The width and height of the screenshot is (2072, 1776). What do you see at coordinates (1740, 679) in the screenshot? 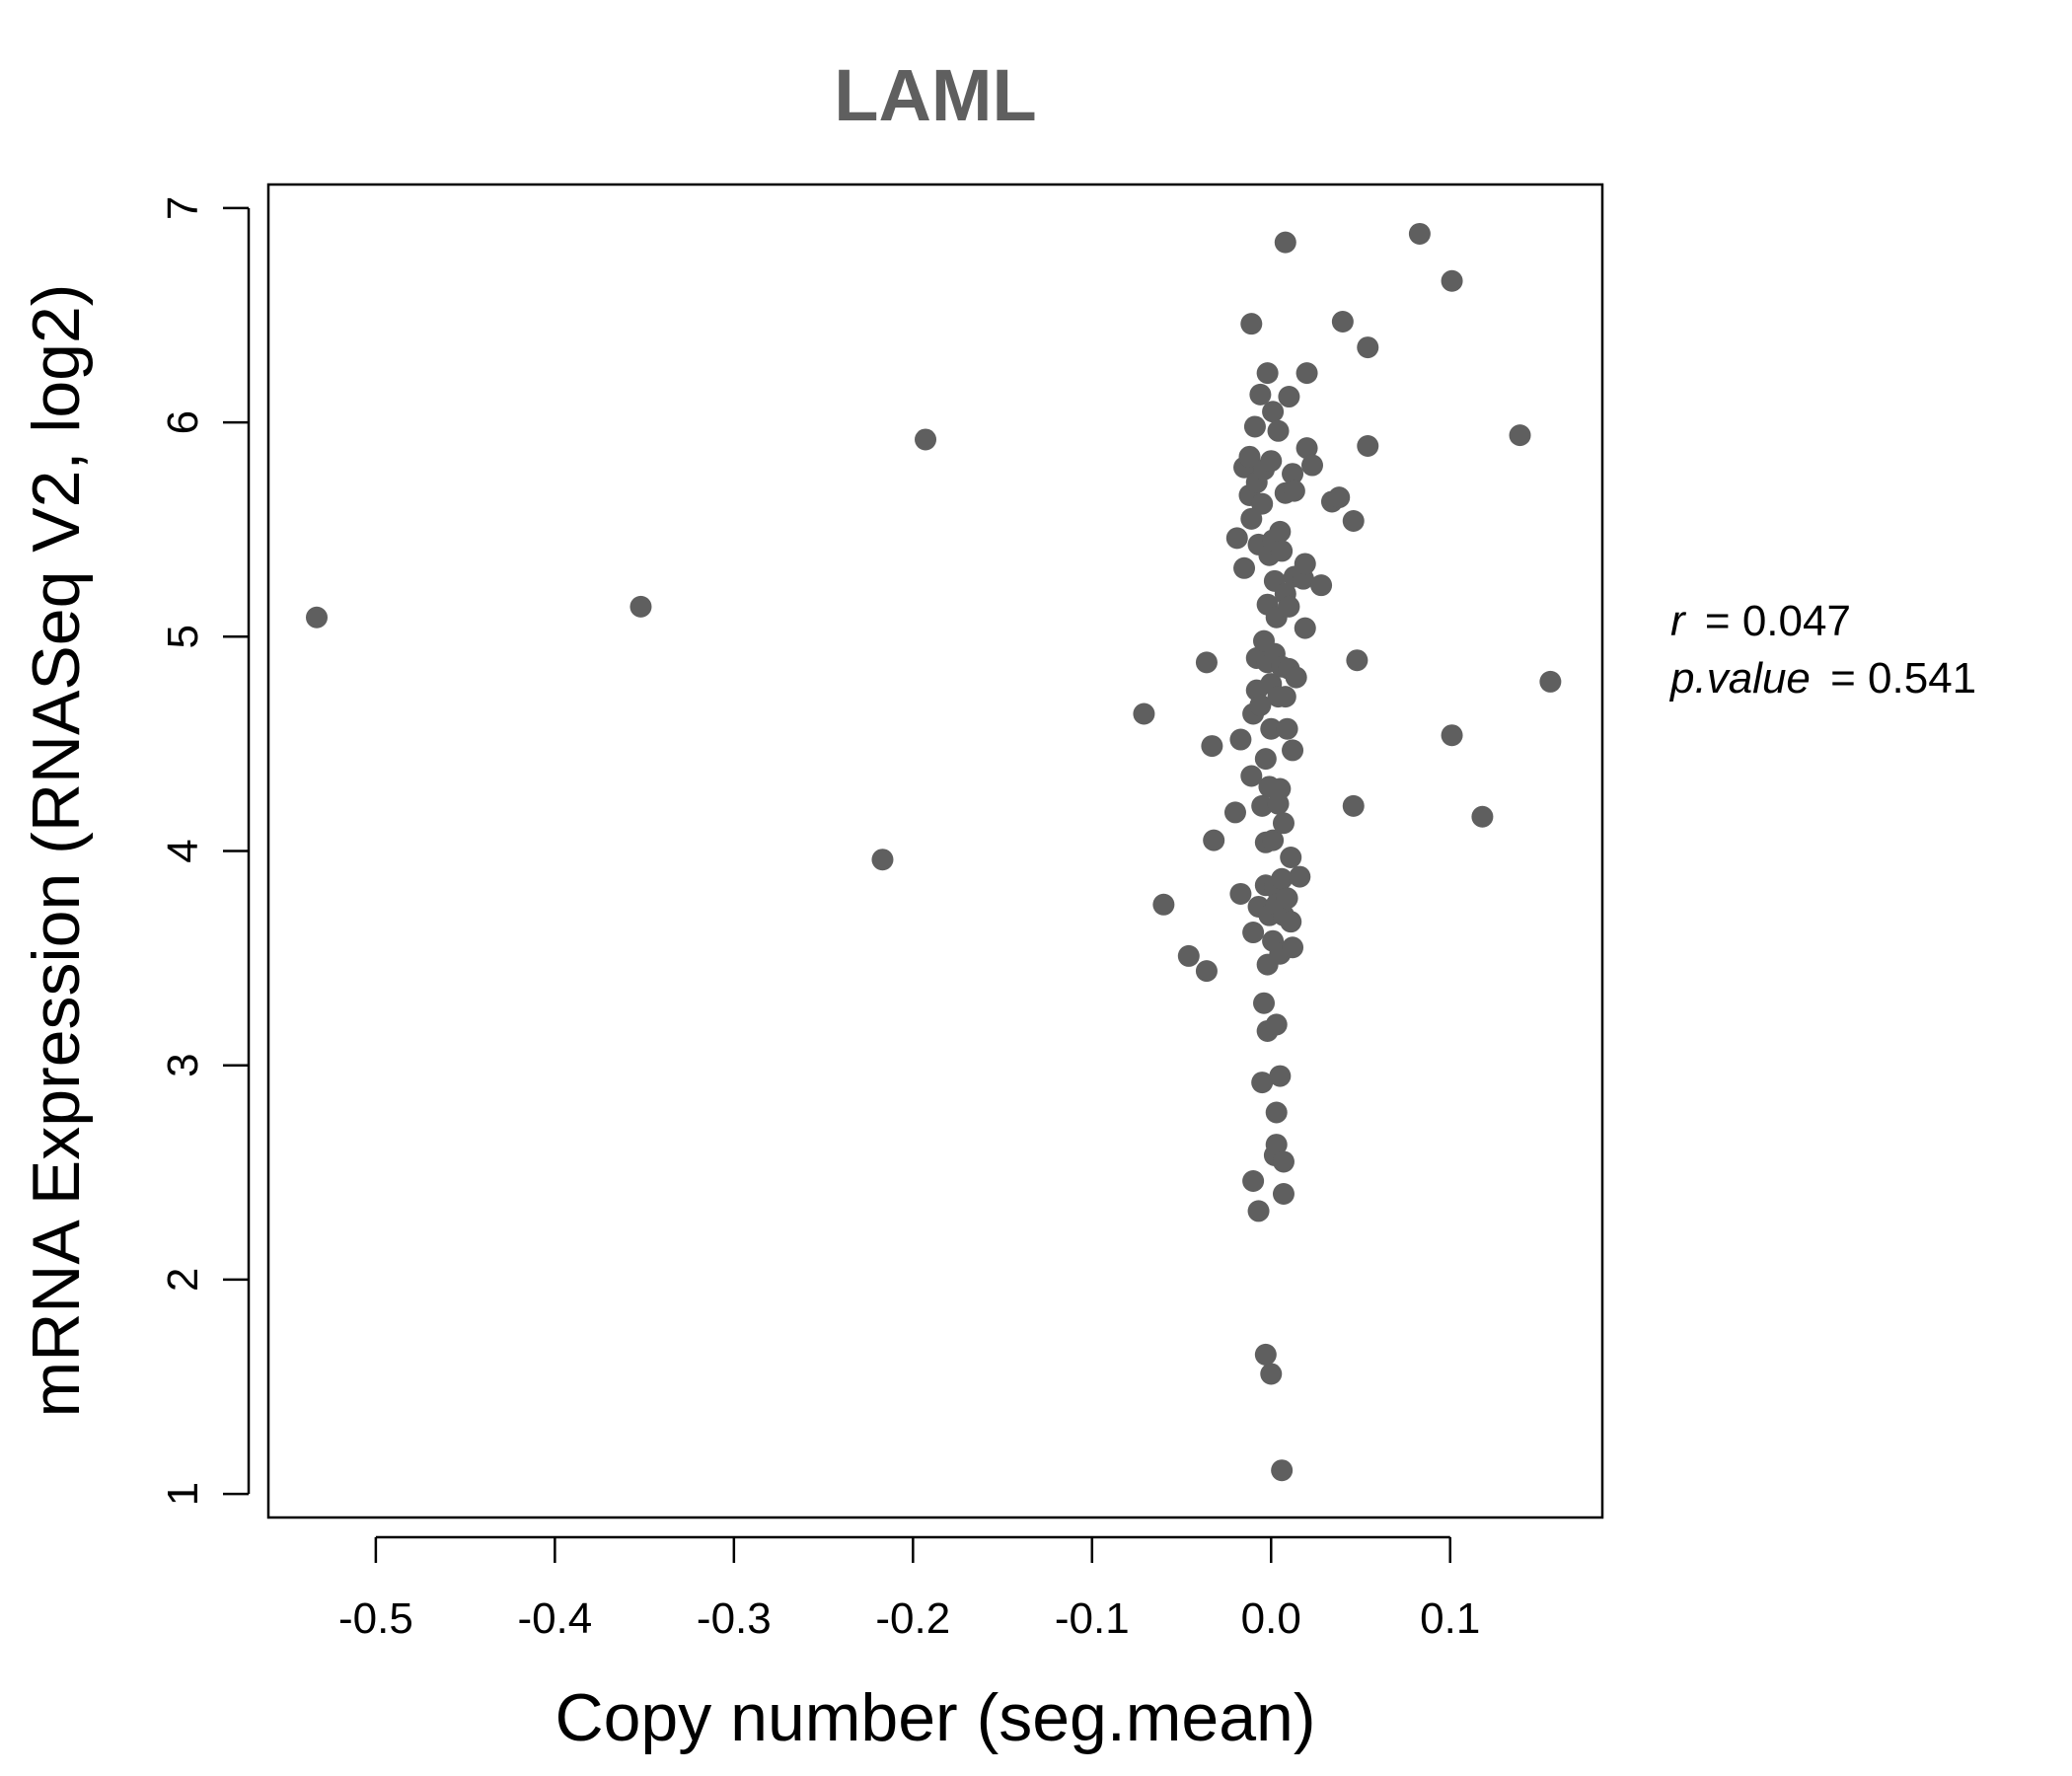
I see `p-label: p.value` at bounding box center [1740, 679].